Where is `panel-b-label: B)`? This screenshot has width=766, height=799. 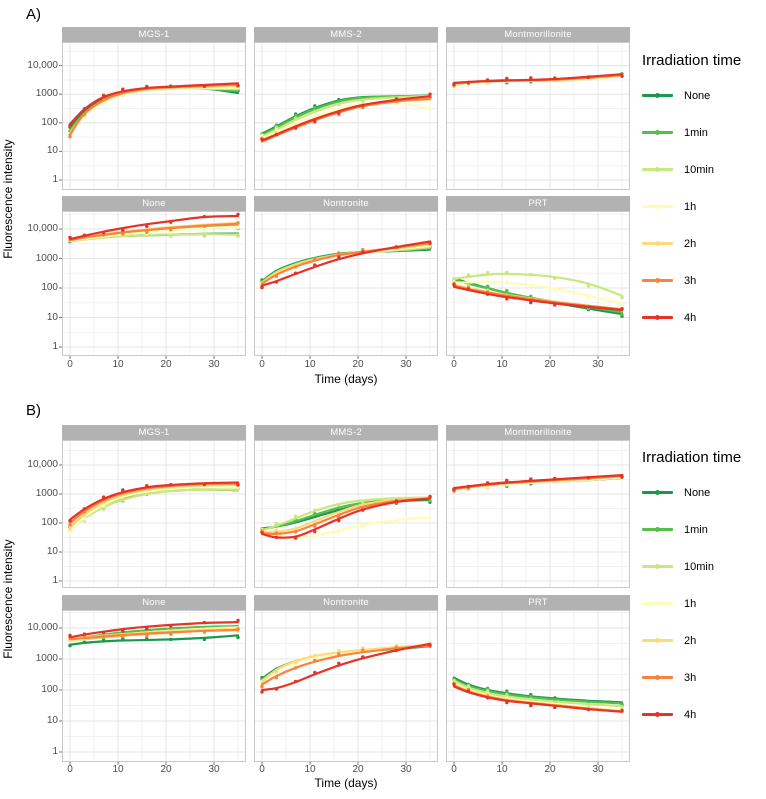 panel-b-label: B) is located at coordinates (33, 410).